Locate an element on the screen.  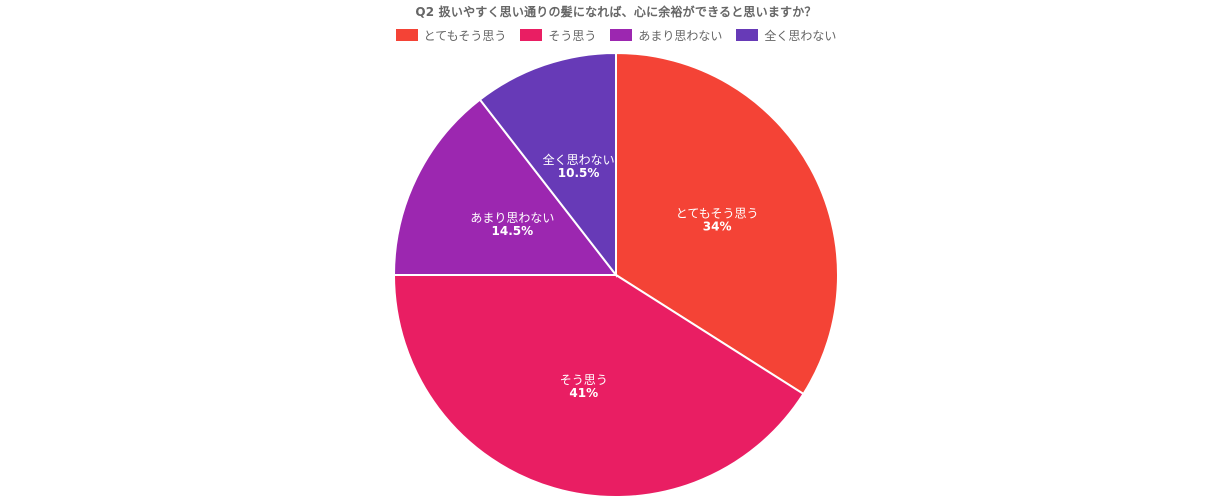
legend: とてもそう思う そう思う あまり思わない 全く思わない is located at coordinates (616, 35).